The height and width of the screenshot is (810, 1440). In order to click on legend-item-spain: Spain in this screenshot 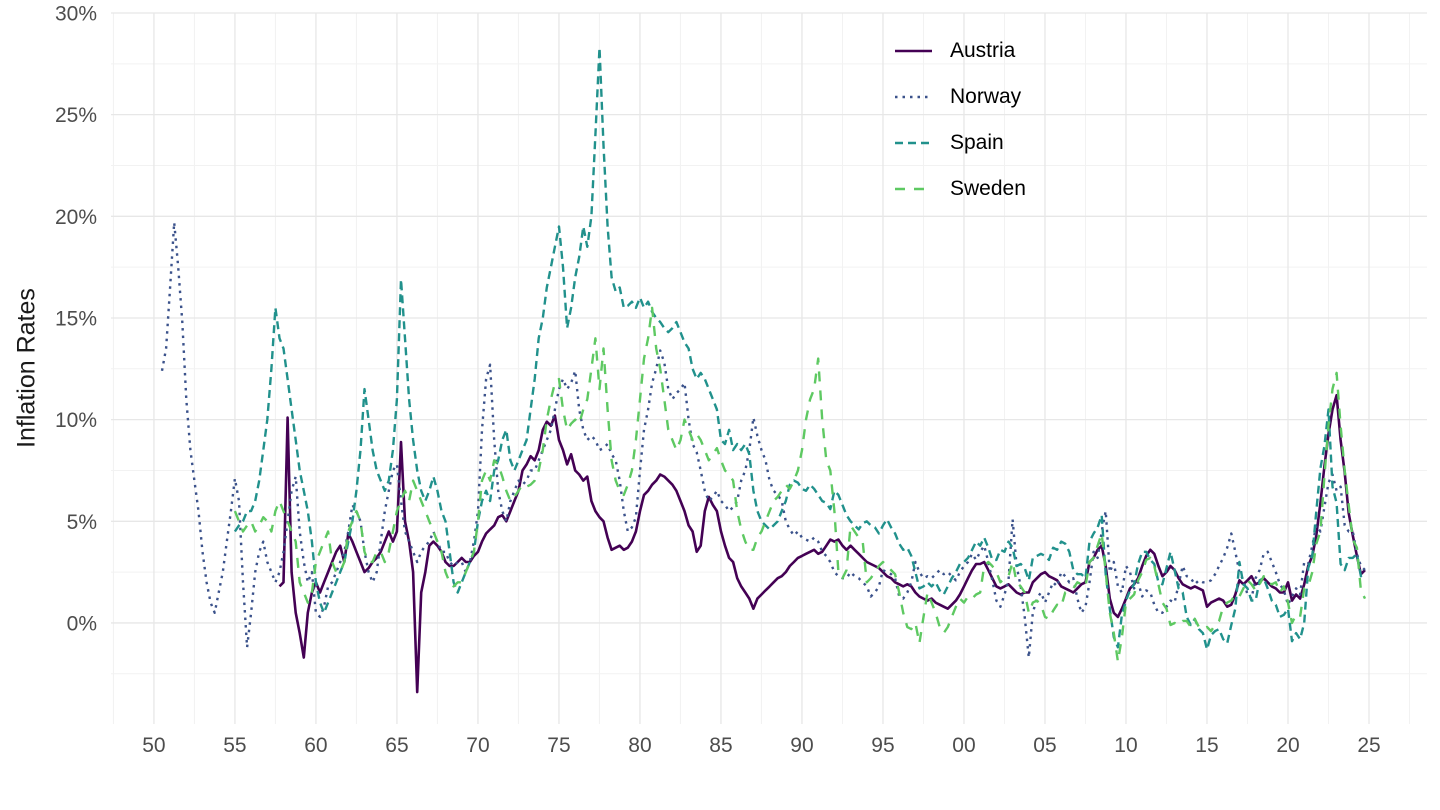, I will do `click(959, 143)`.